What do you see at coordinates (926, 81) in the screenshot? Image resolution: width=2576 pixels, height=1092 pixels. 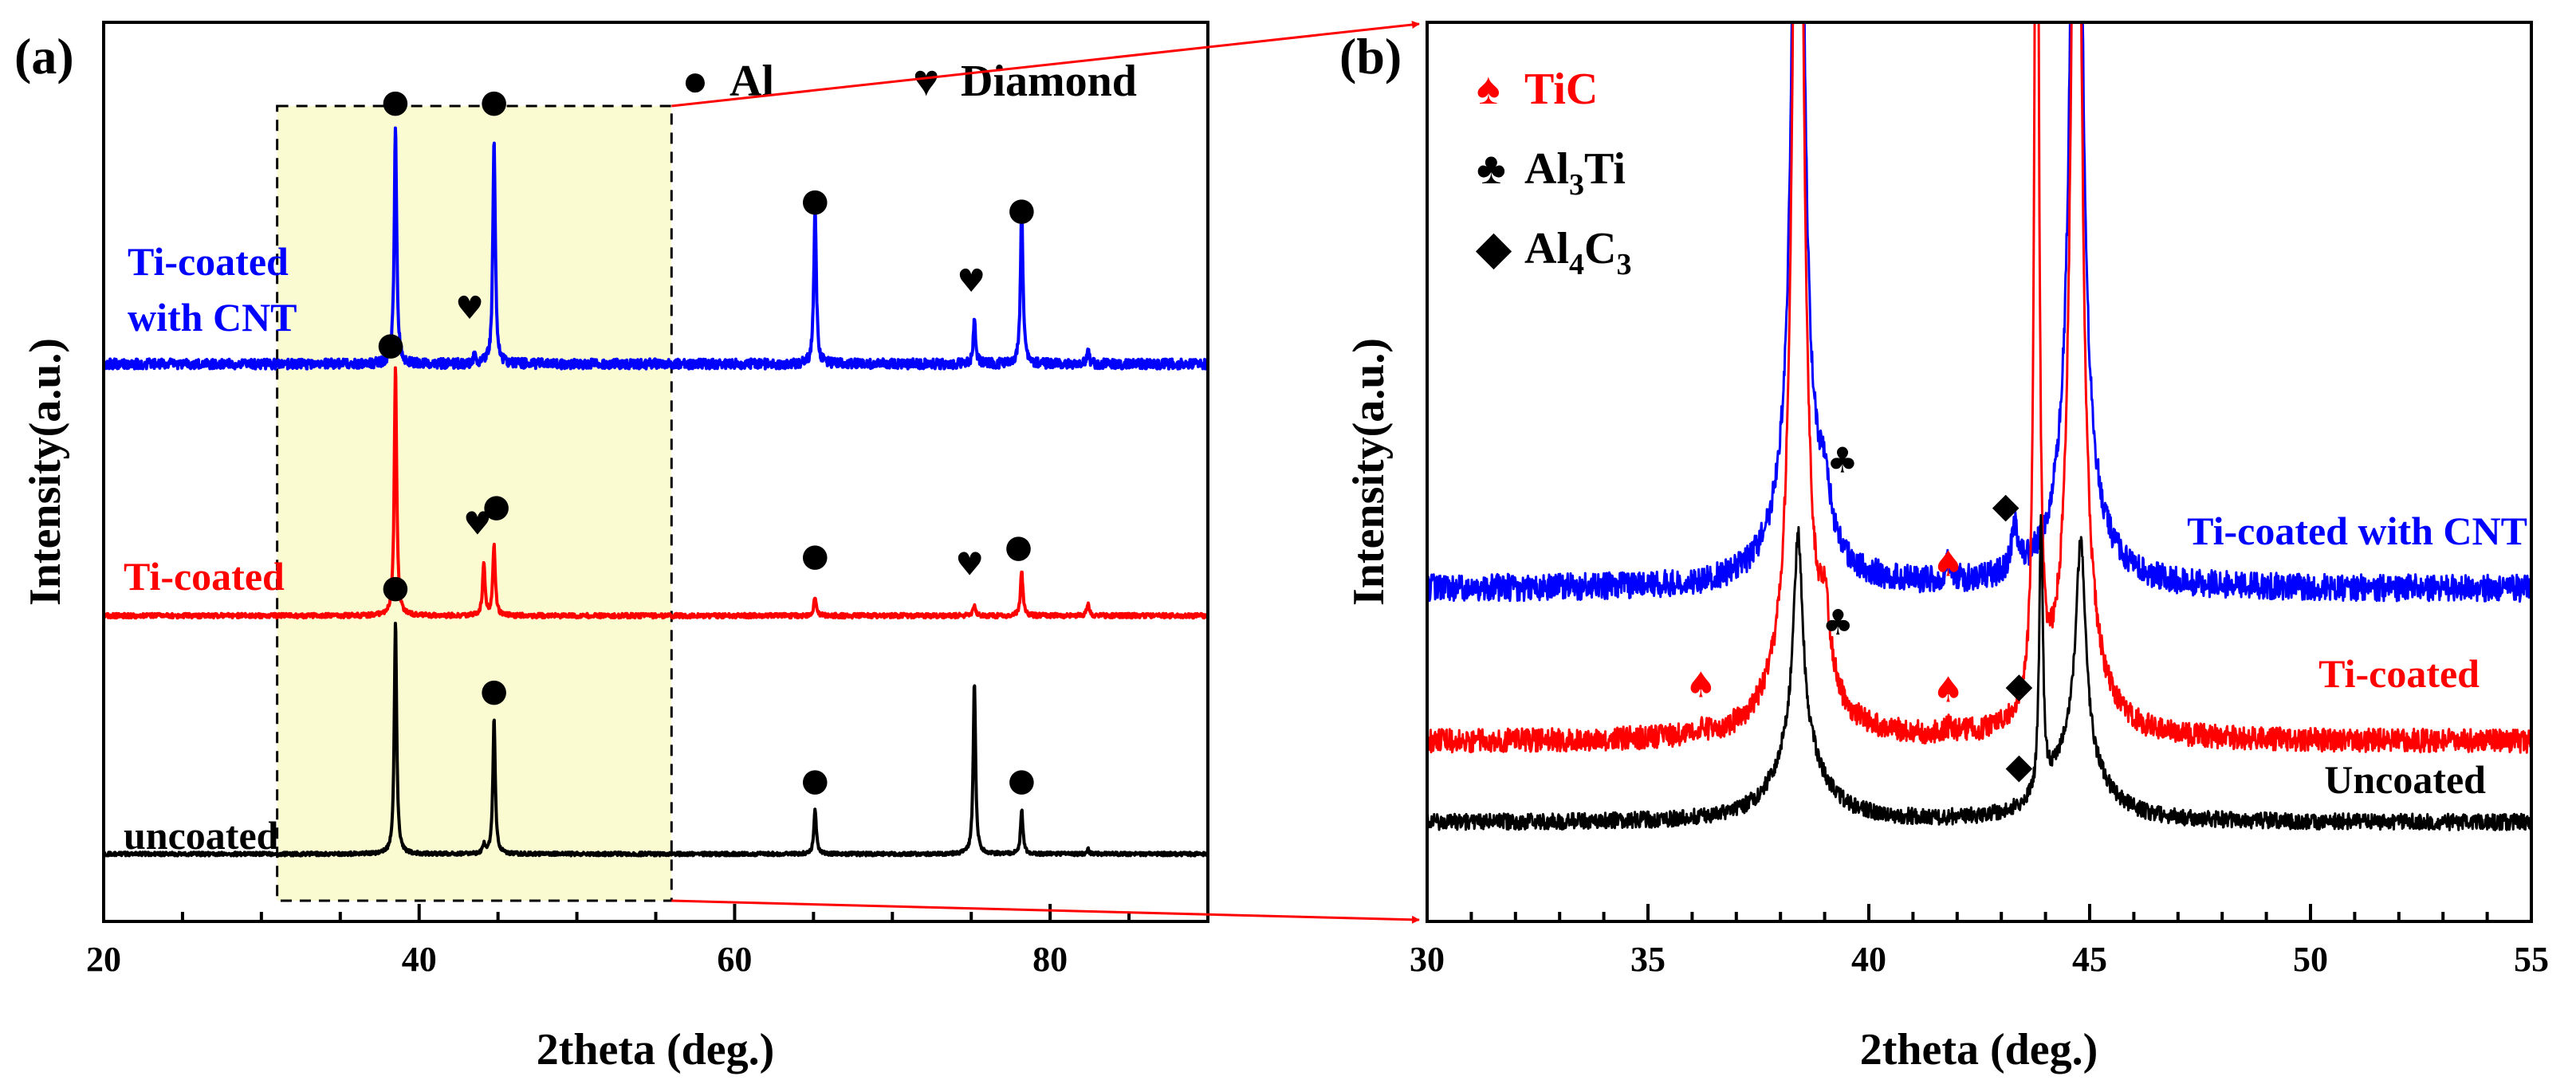 I see `legend-diamond-symbol: ♥` at bounding box center [926, 81].